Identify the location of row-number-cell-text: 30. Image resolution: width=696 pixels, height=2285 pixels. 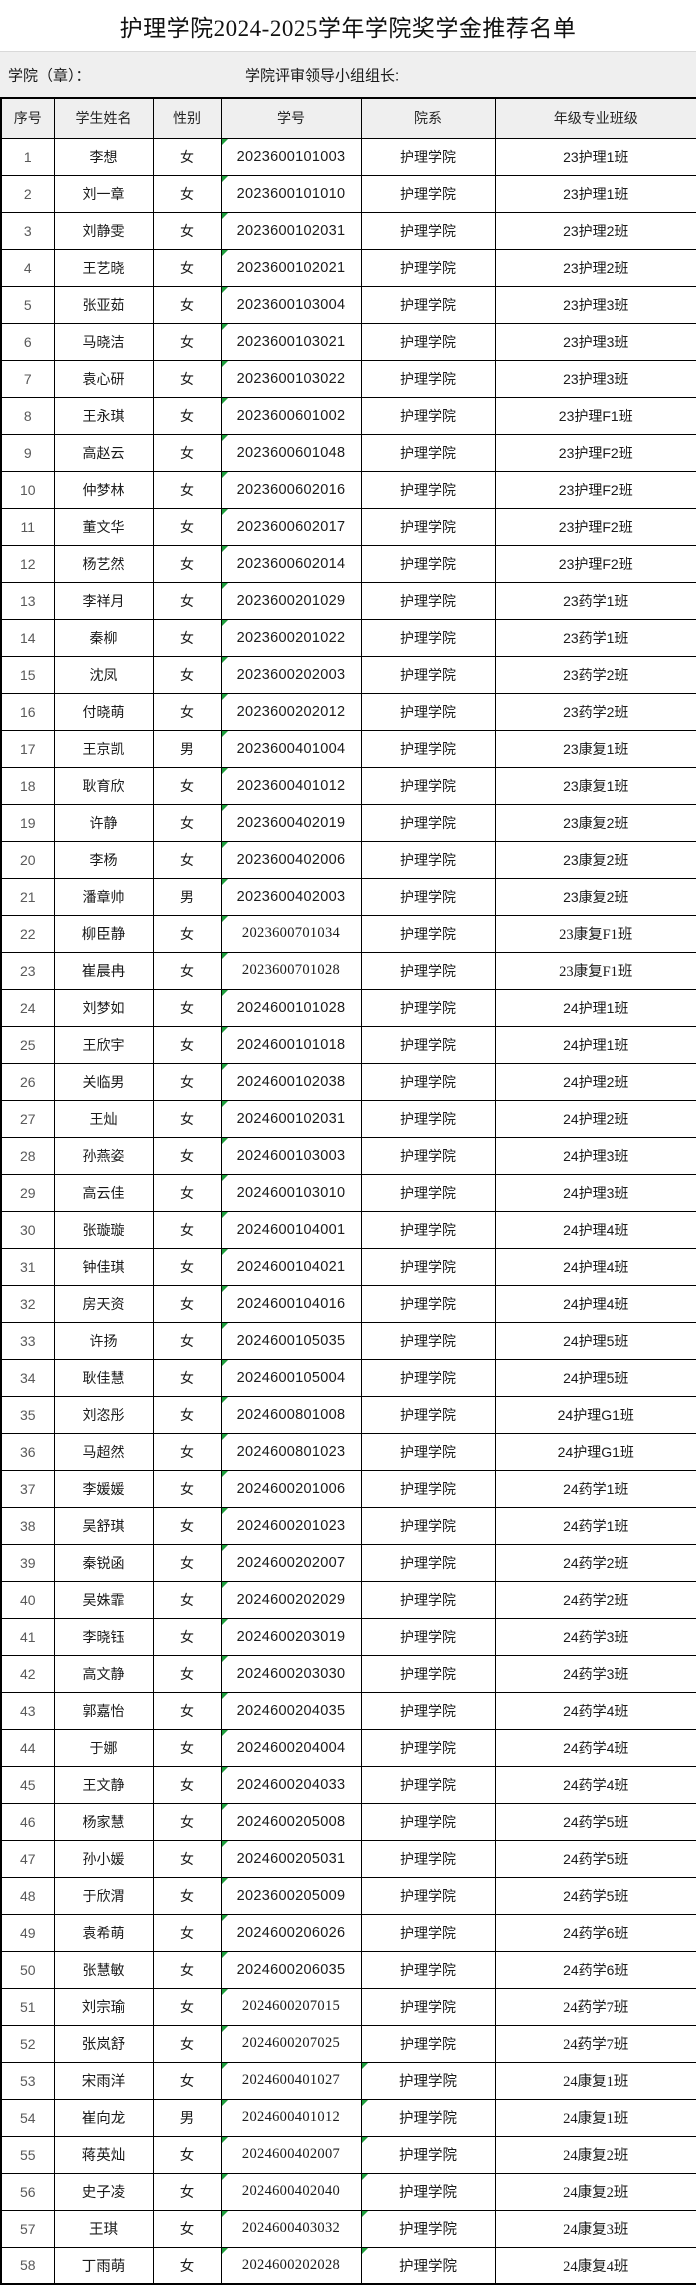
(27, 1229).